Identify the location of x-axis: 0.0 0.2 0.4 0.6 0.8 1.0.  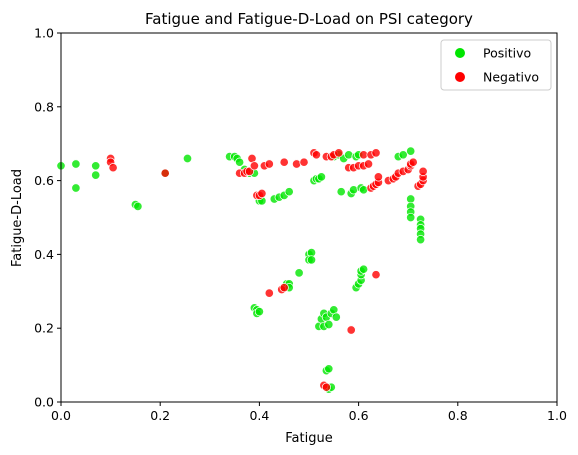
(309, 412).